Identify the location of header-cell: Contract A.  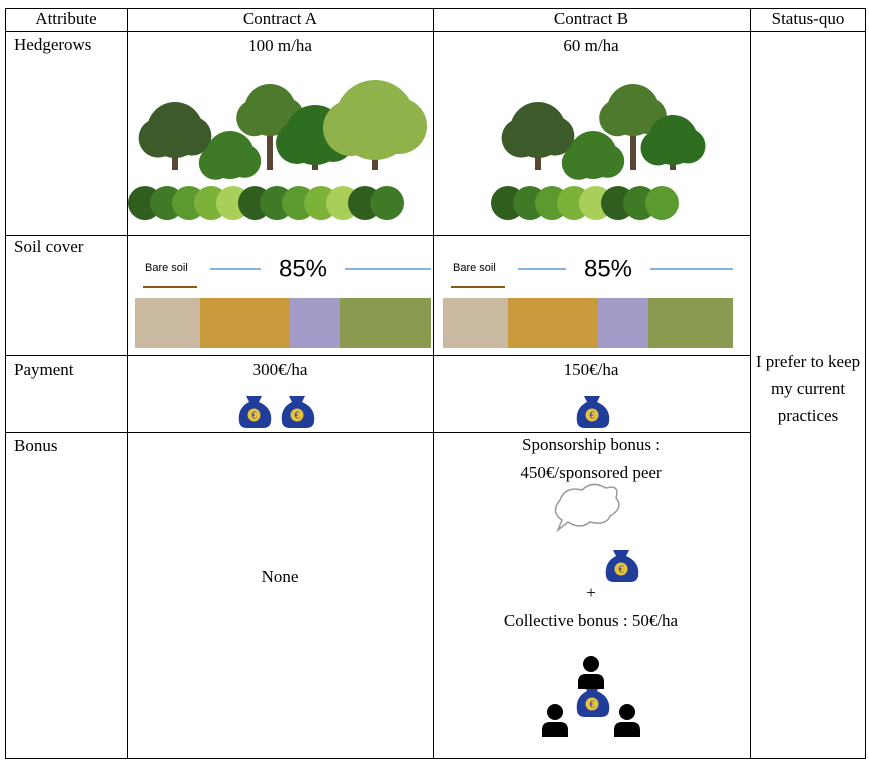
(280, 18).